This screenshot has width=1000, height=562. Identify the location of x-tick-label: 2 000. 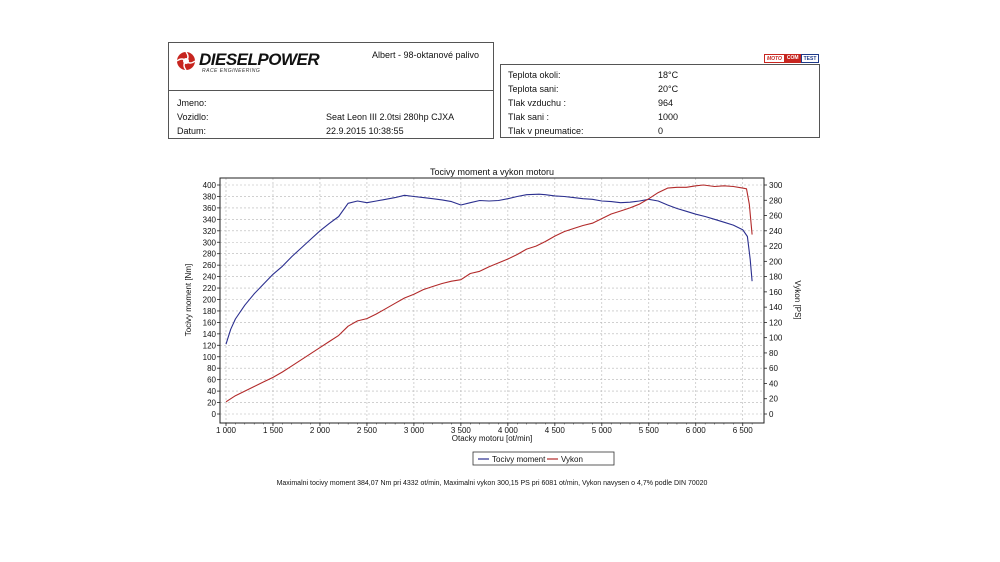
(320, 430).